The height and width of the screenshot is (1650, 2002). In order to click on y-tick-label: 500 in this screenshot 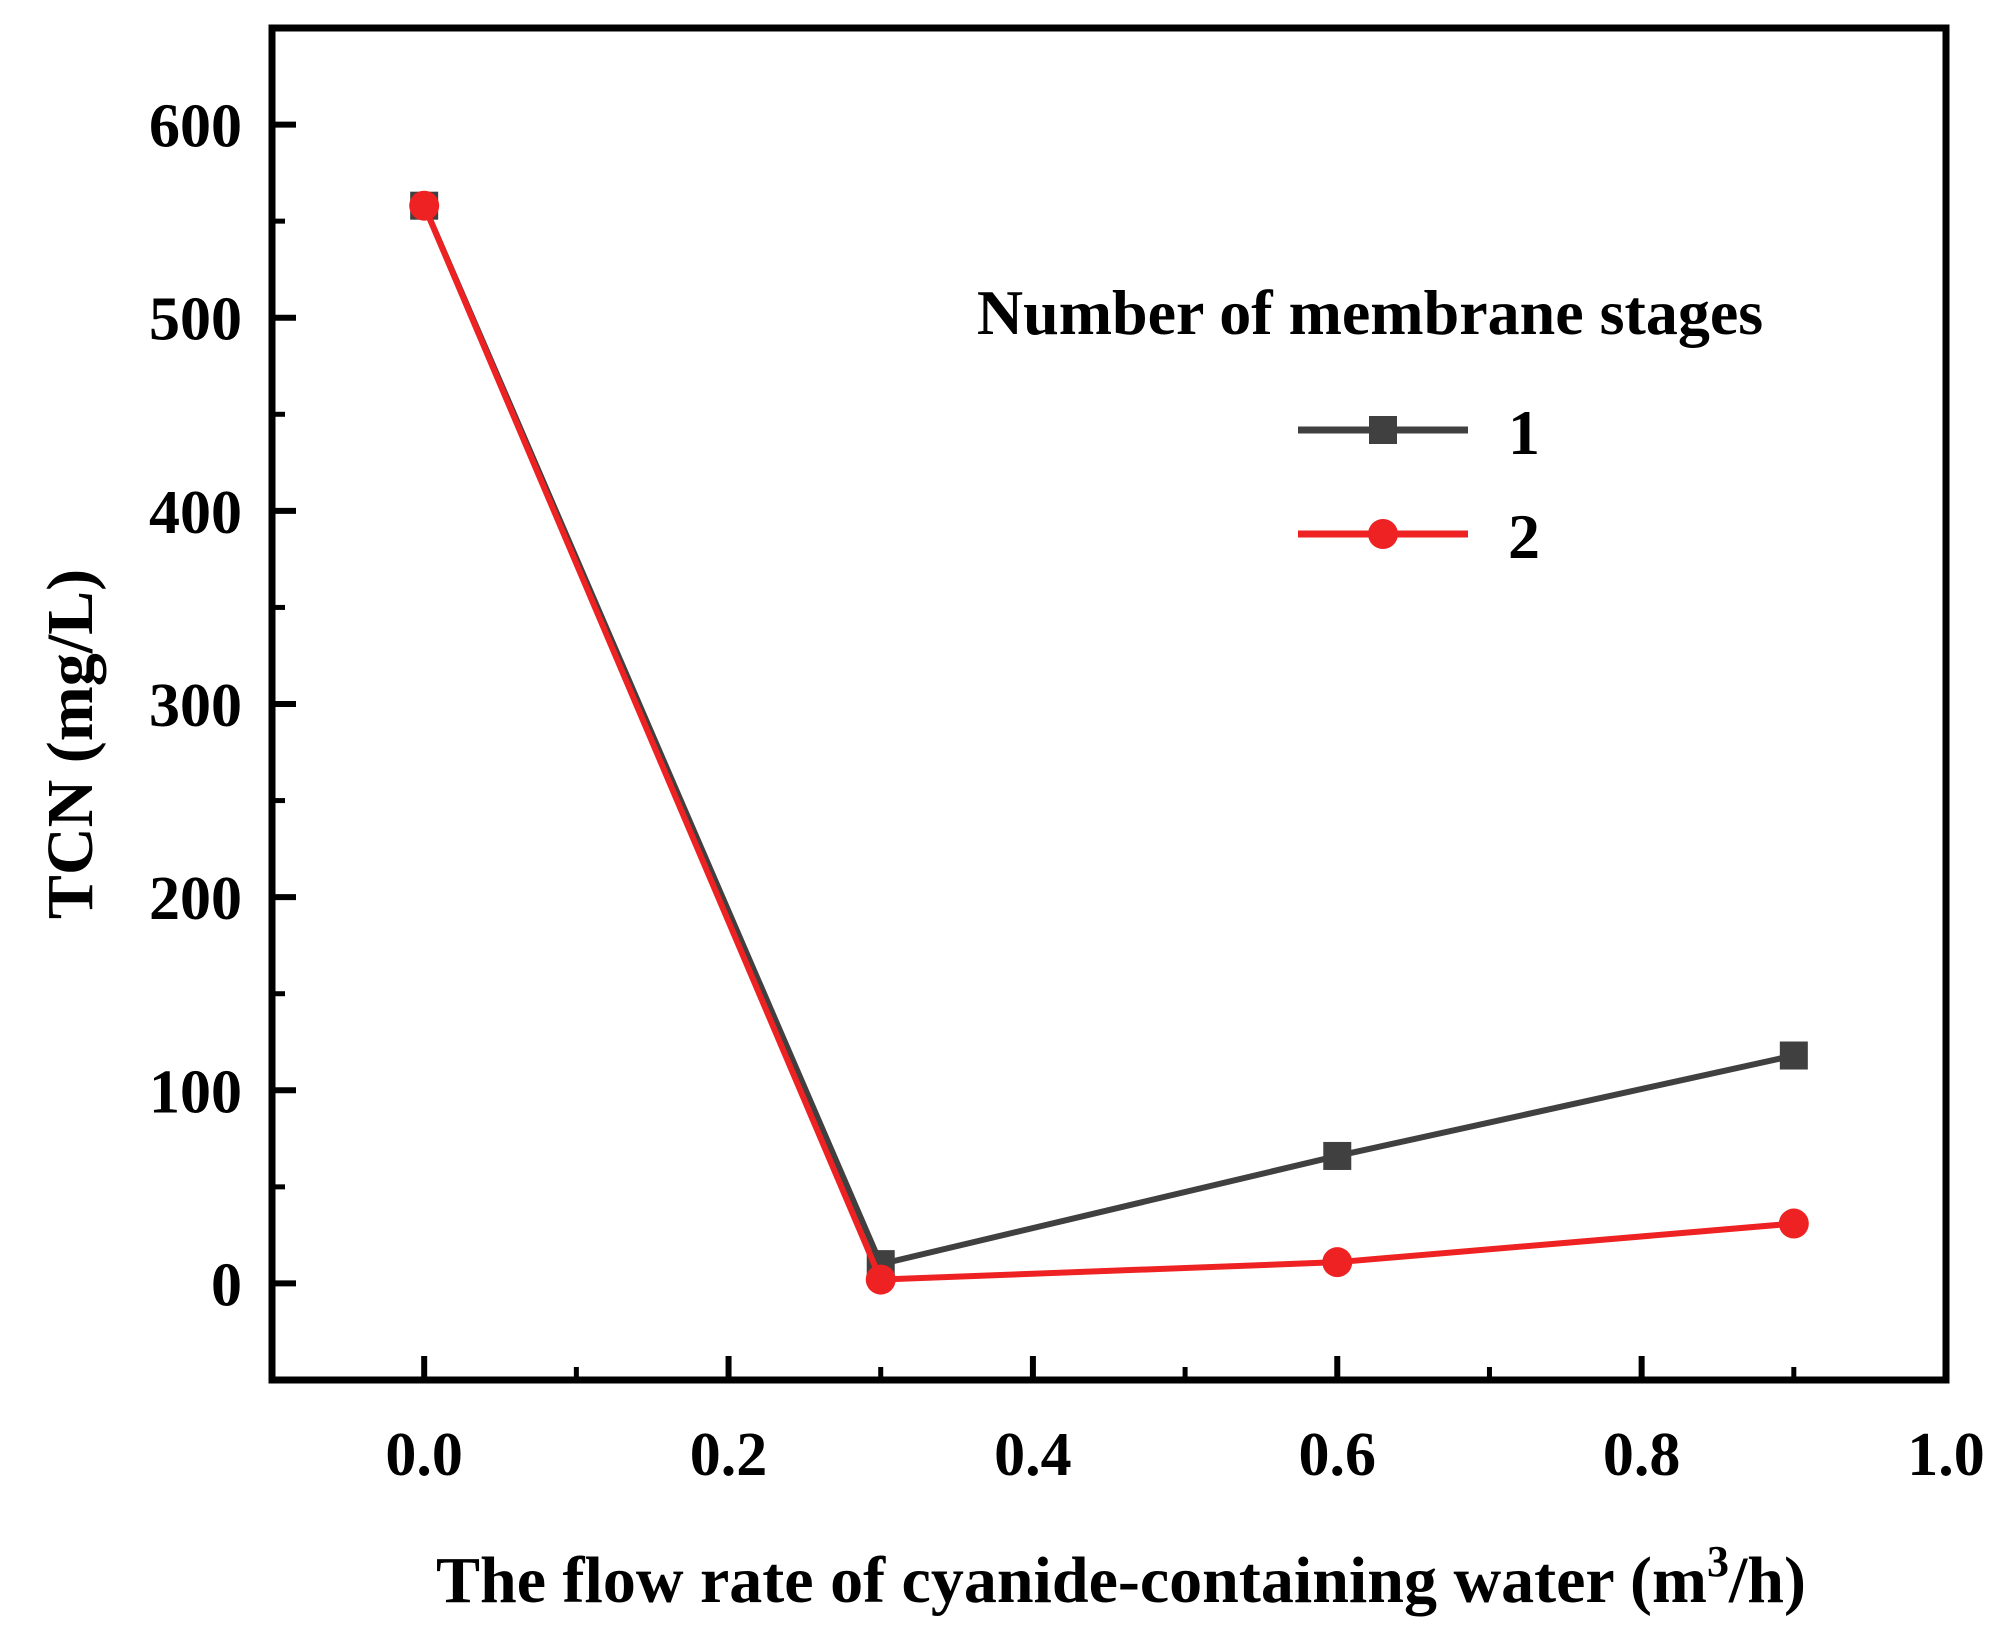, I will do `click(195, 320)`.